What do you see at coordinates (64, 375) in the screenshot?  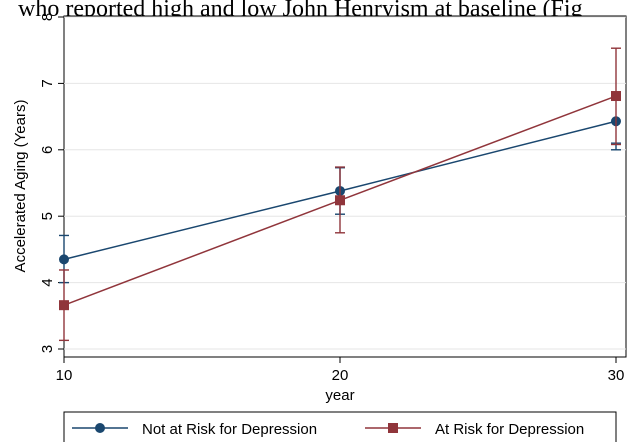 I see `x-tick-label: 10` at bounding box center [64, 375].